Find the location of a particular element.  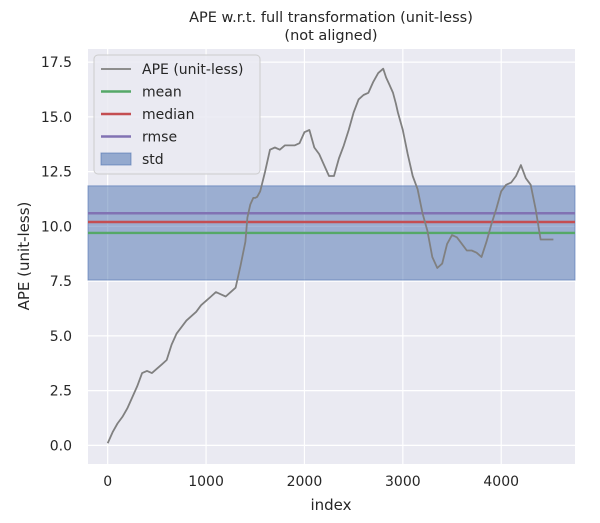

x-axis-label: index is located at coordinates (330, 505).